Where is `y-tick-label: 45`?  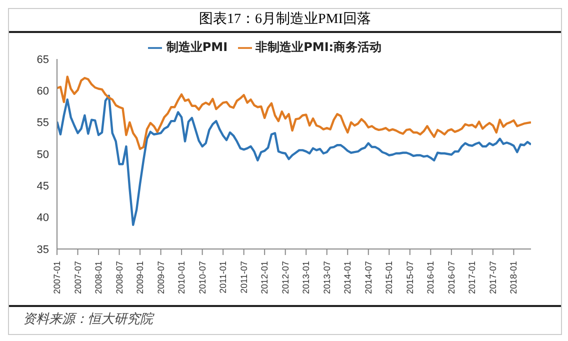
y-tick-label: 45 is located at coordinates (42, 186).